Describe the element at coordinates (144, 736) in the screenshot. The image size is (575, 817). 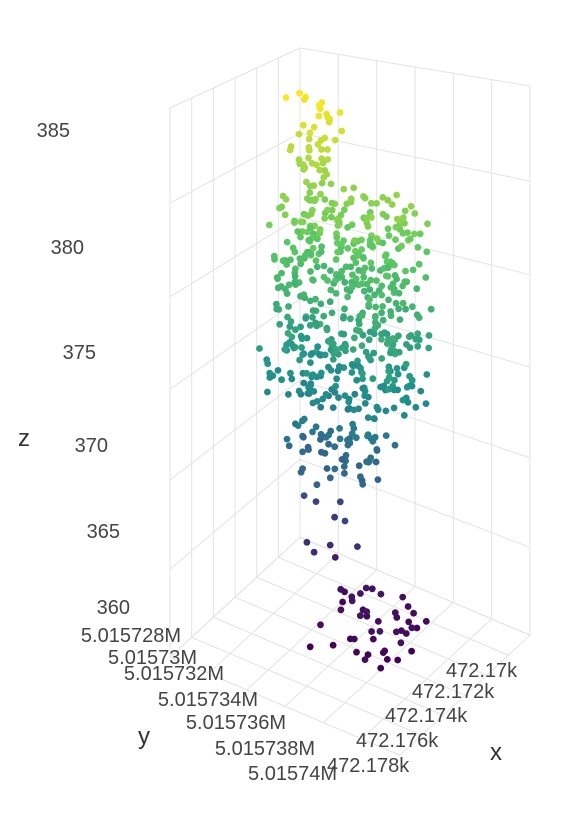
I see `y-axis-title: y` at that location.